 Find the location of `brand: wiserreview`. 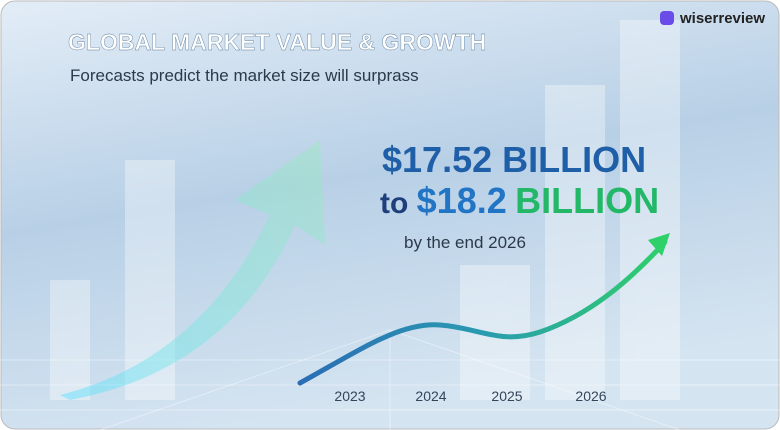

brand: wiserreview is located at coordinates (722, 18).